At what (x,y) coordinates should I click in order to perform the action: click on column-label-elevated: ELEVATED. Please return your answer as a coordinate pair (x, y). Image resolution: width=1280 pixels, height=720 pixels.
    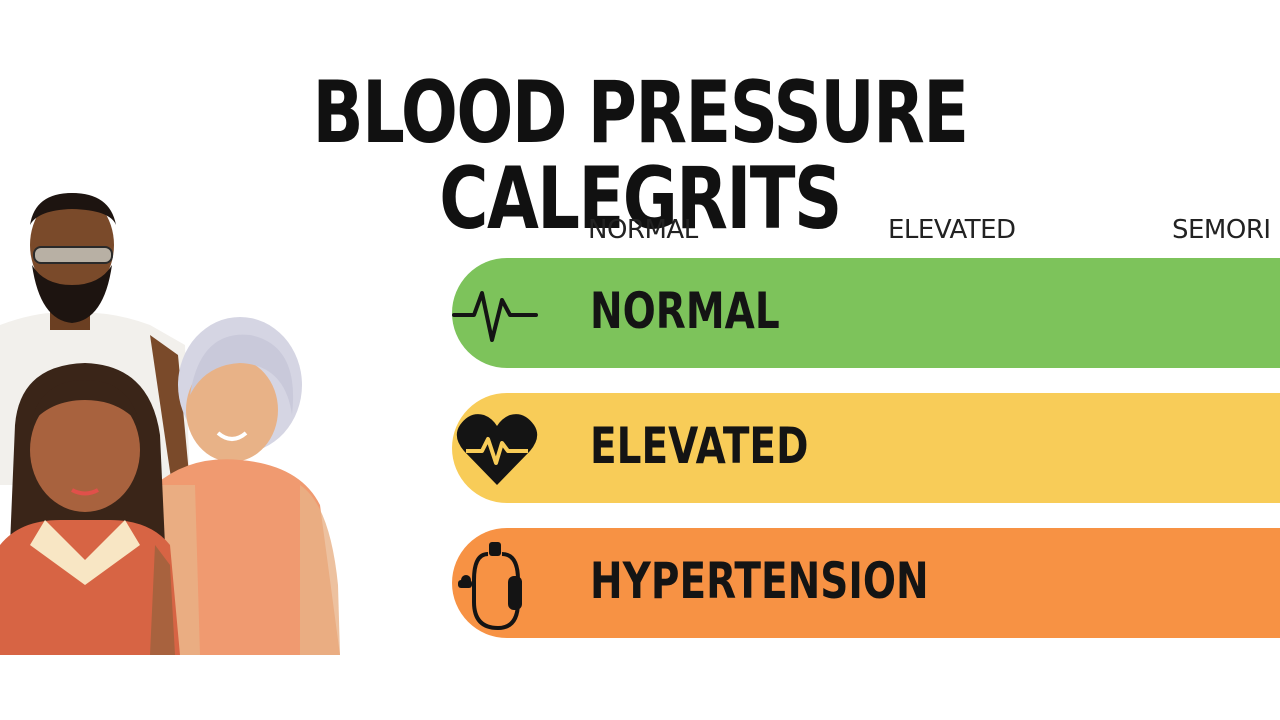
    Looking at the image, I should click on (952, 230).